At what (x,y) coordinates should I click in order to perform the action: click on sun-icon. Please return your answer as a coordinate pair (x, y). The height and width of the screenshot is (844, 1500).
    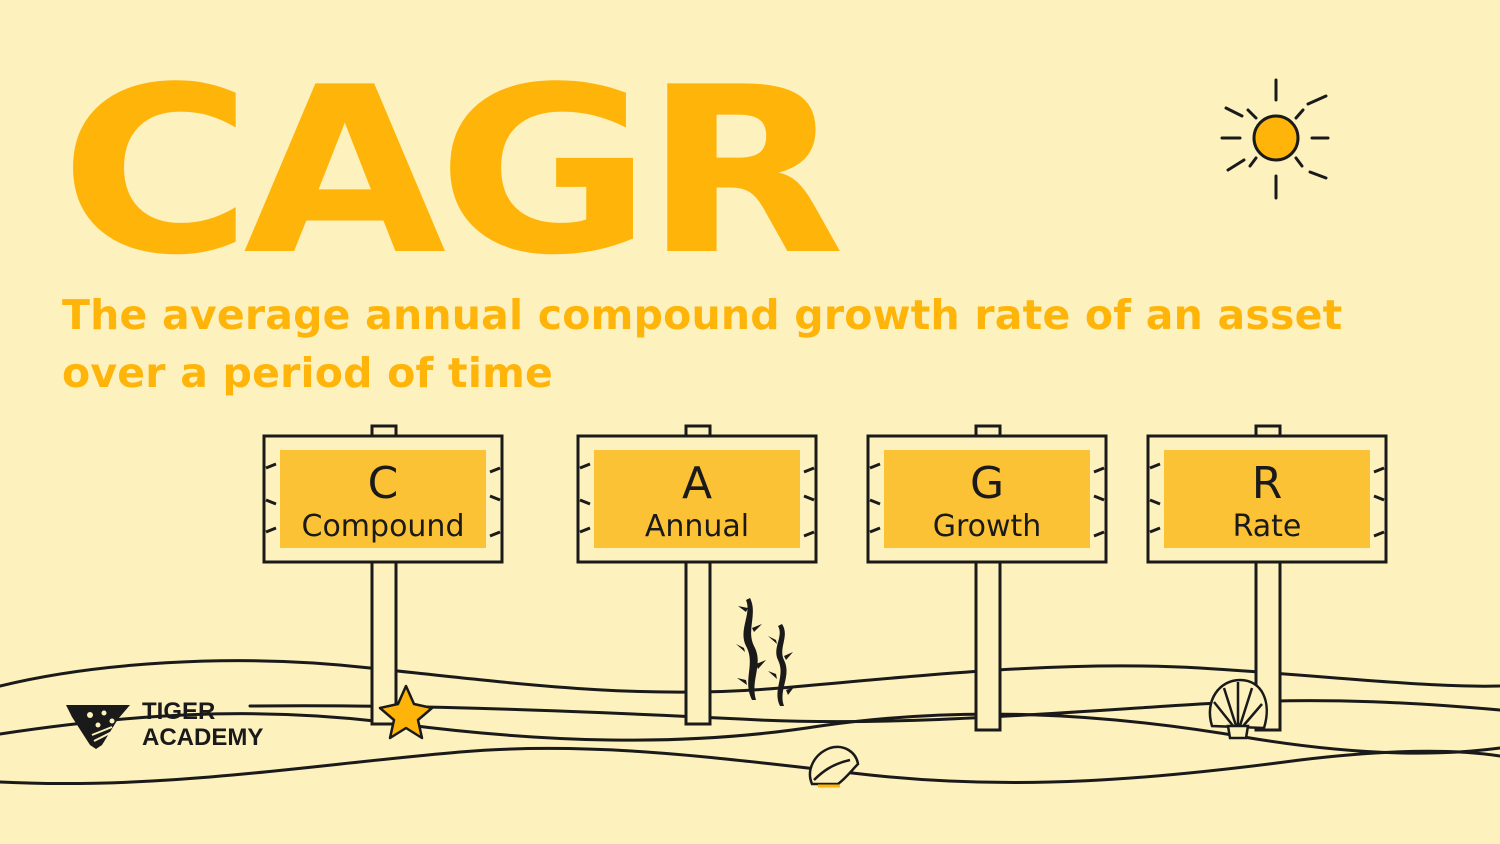
    Looking at the image, I should click on (1275, 139).